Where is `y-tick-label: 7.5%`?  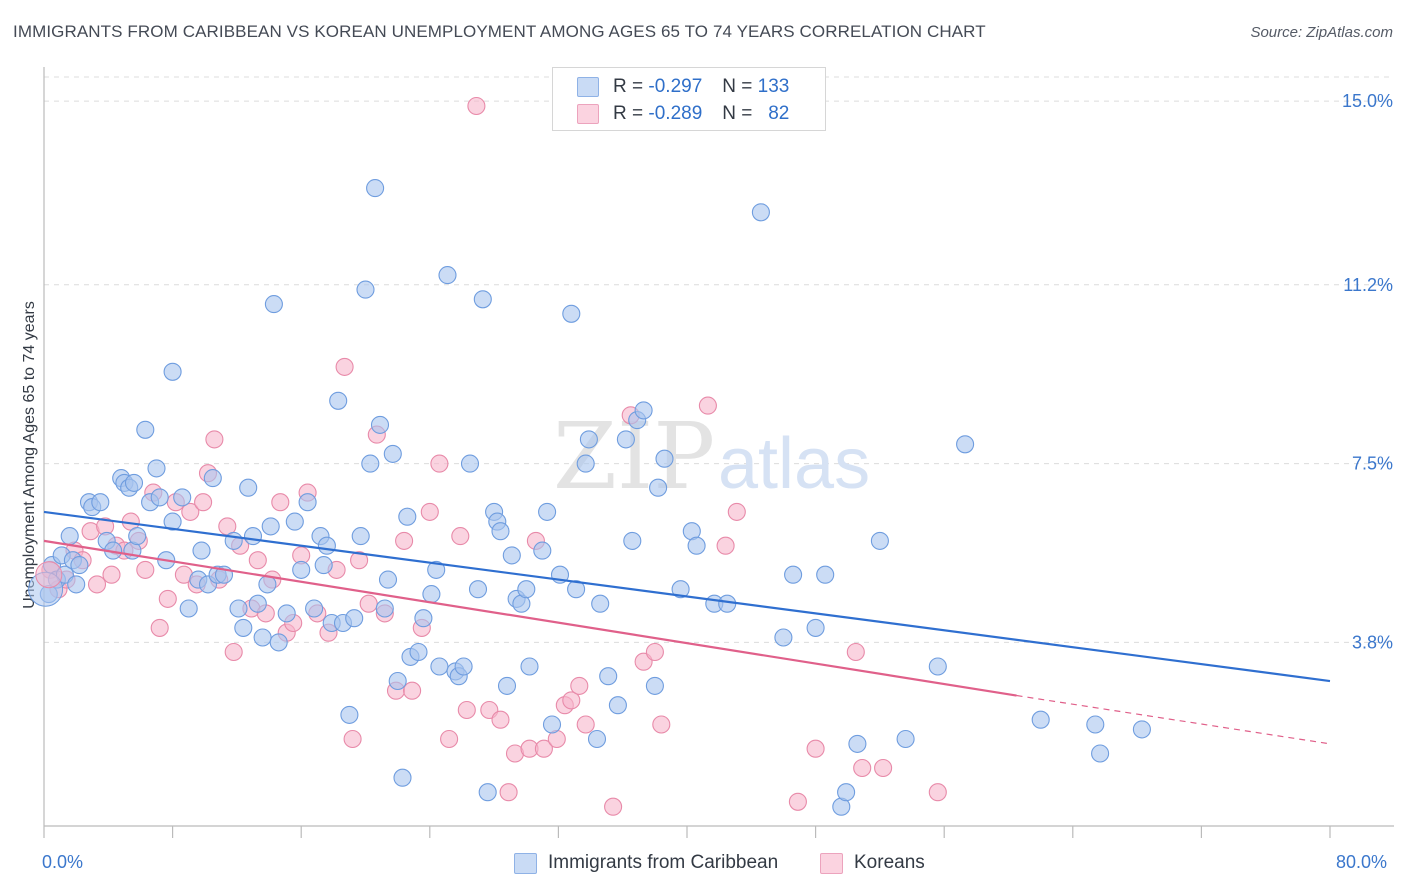 y-tick-label: 7.5% is located at coordinates (1372, 464).